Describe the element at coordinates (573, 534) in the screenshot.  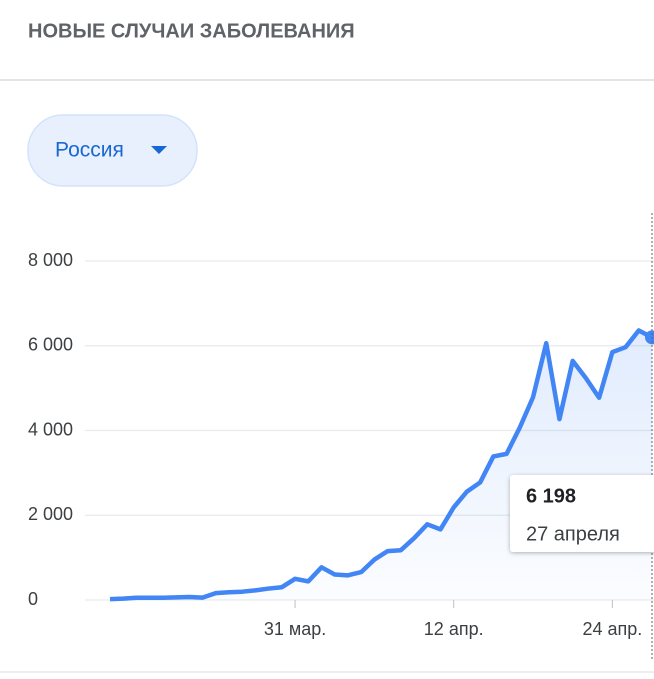
I see `tooltip-date: 27 апреля` at that location.